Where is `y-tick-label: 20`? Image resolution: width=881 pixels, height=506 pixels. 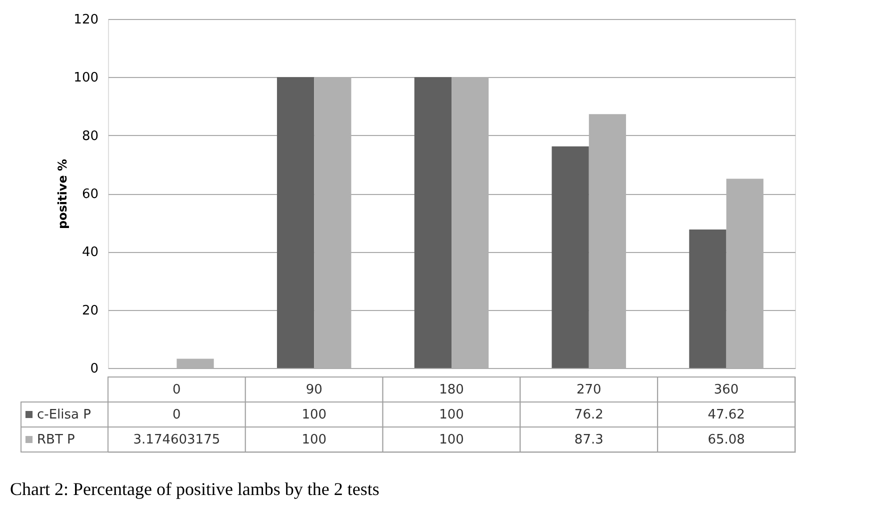 y-tick-label: 20 is located at coordinates (90, 310).